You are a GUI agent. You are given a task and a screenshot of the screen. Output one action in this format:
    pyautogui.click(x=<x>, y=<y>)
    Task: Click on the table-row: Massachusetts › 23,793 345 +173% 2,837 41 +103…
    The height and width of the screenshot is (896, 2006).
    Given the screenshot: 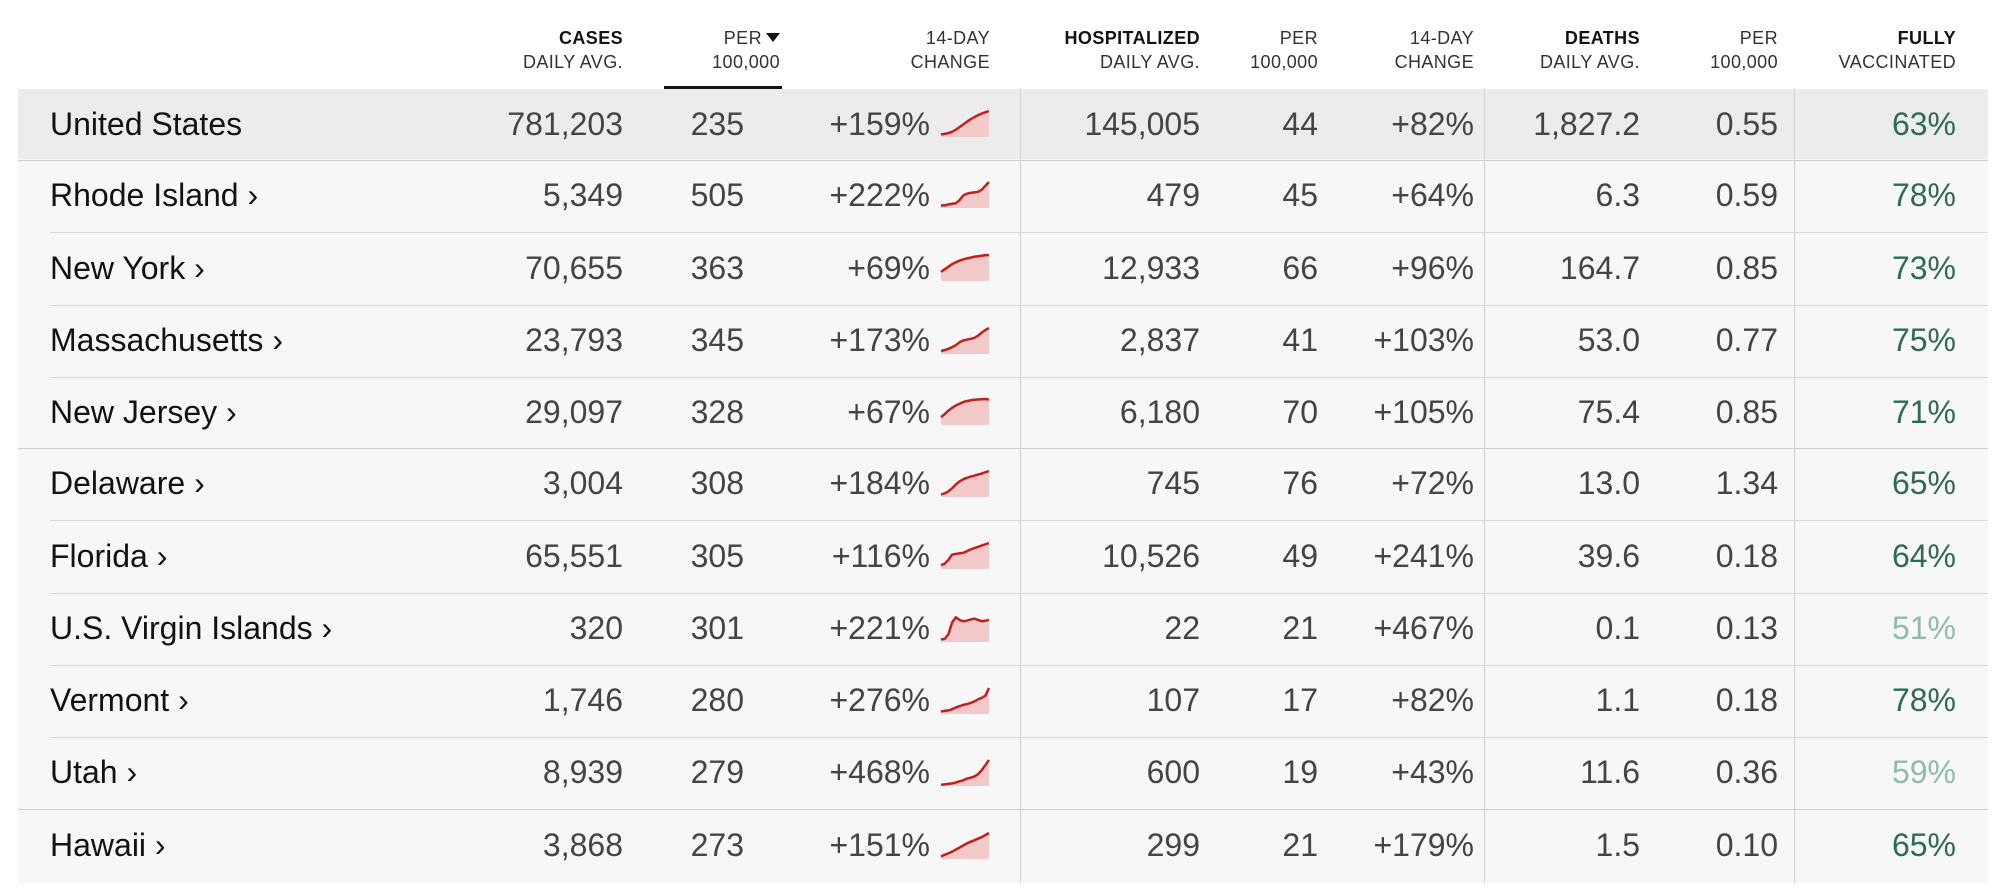 What is the action you would take?
    pyautogui.click(x=1003, y=340)
    